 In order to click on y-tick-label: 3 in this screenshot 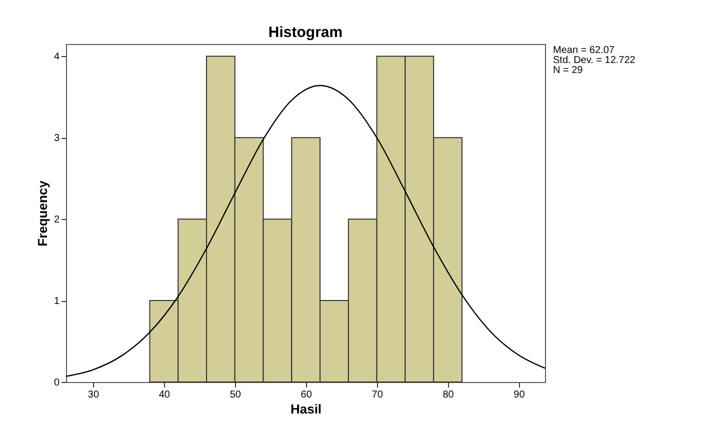, I will do `click(57, 138)`.